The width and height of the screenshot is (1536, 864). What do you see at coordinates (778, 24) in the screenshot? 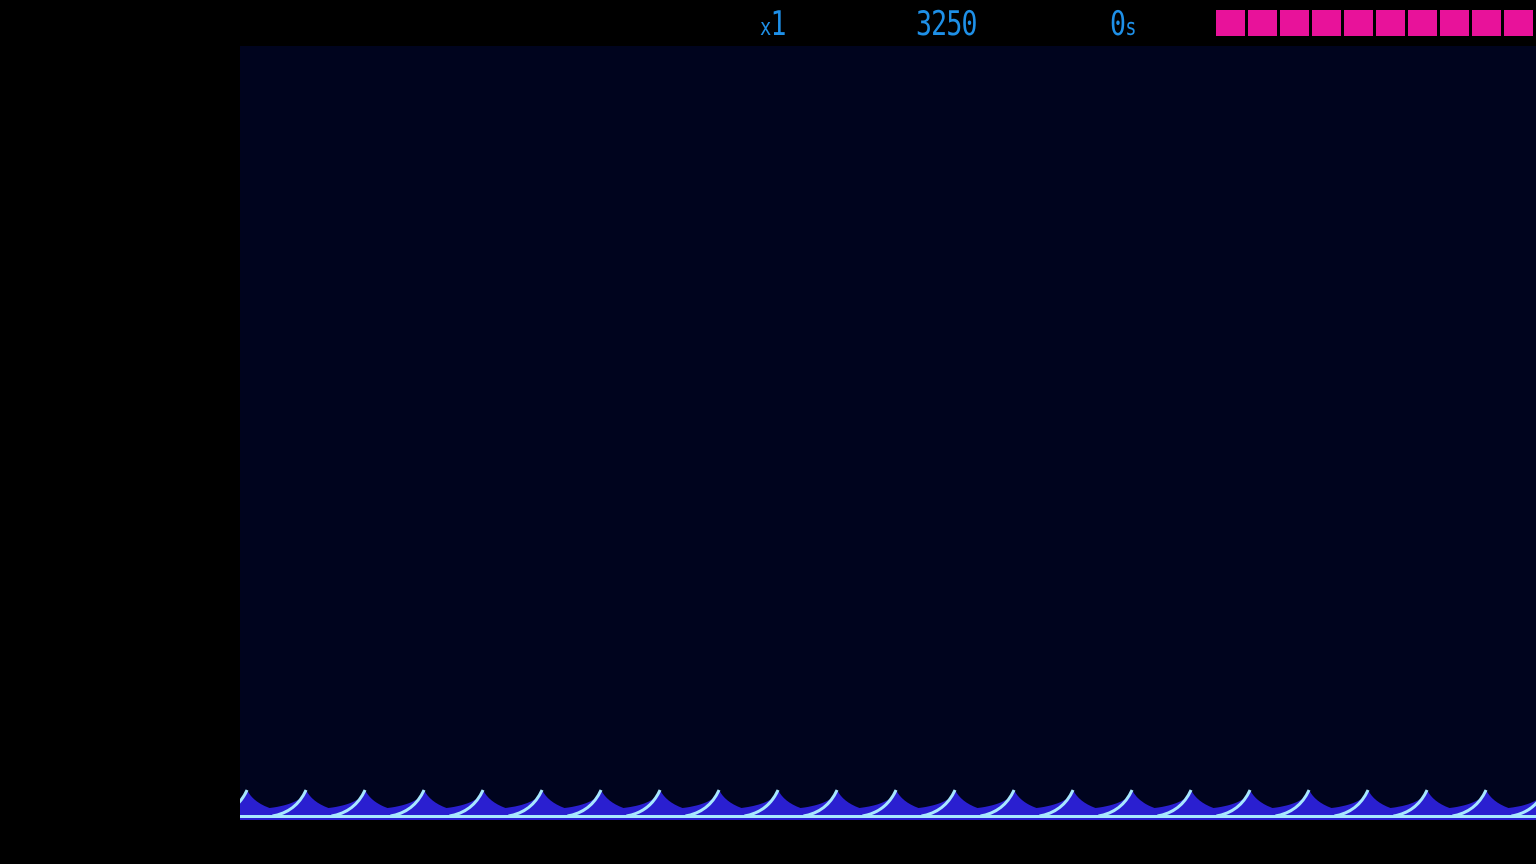
I see `multiplier-value: 1` at bounding box center [778, 24].